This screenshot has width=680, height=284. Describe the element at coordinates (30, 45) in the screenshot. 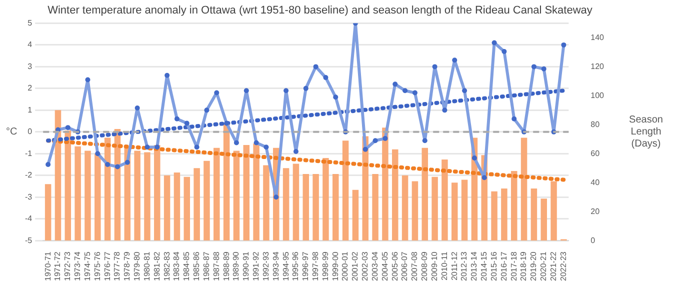

I see `y-tick-label: 4` at that location.